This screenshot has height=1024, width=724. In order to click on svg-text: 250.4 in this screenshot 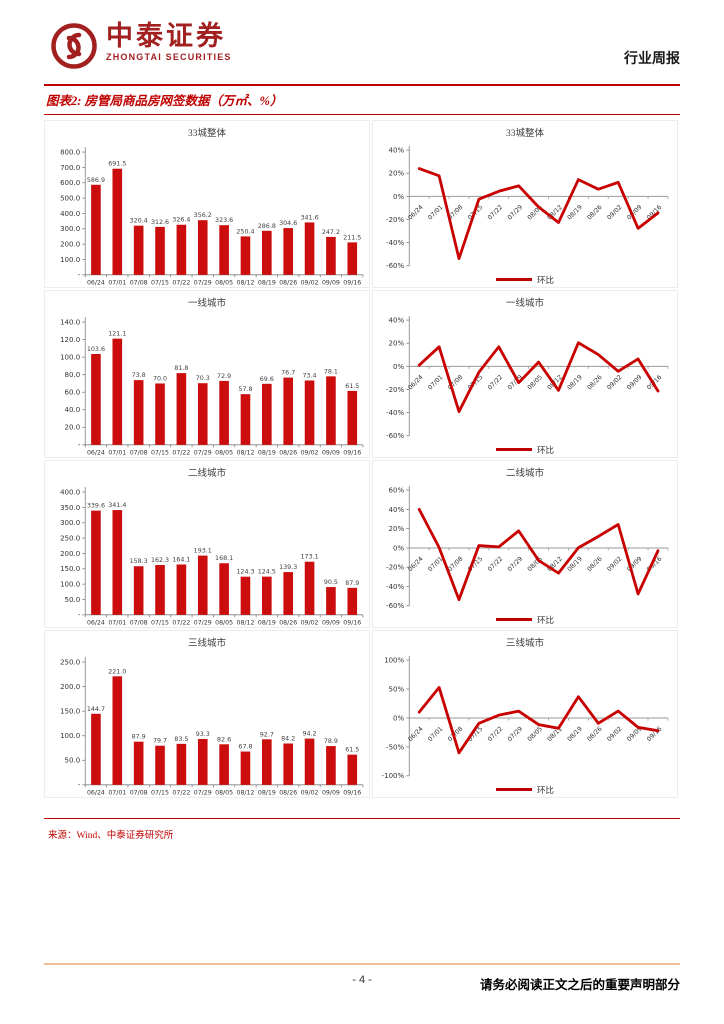, I will do `click(245, 231)`.